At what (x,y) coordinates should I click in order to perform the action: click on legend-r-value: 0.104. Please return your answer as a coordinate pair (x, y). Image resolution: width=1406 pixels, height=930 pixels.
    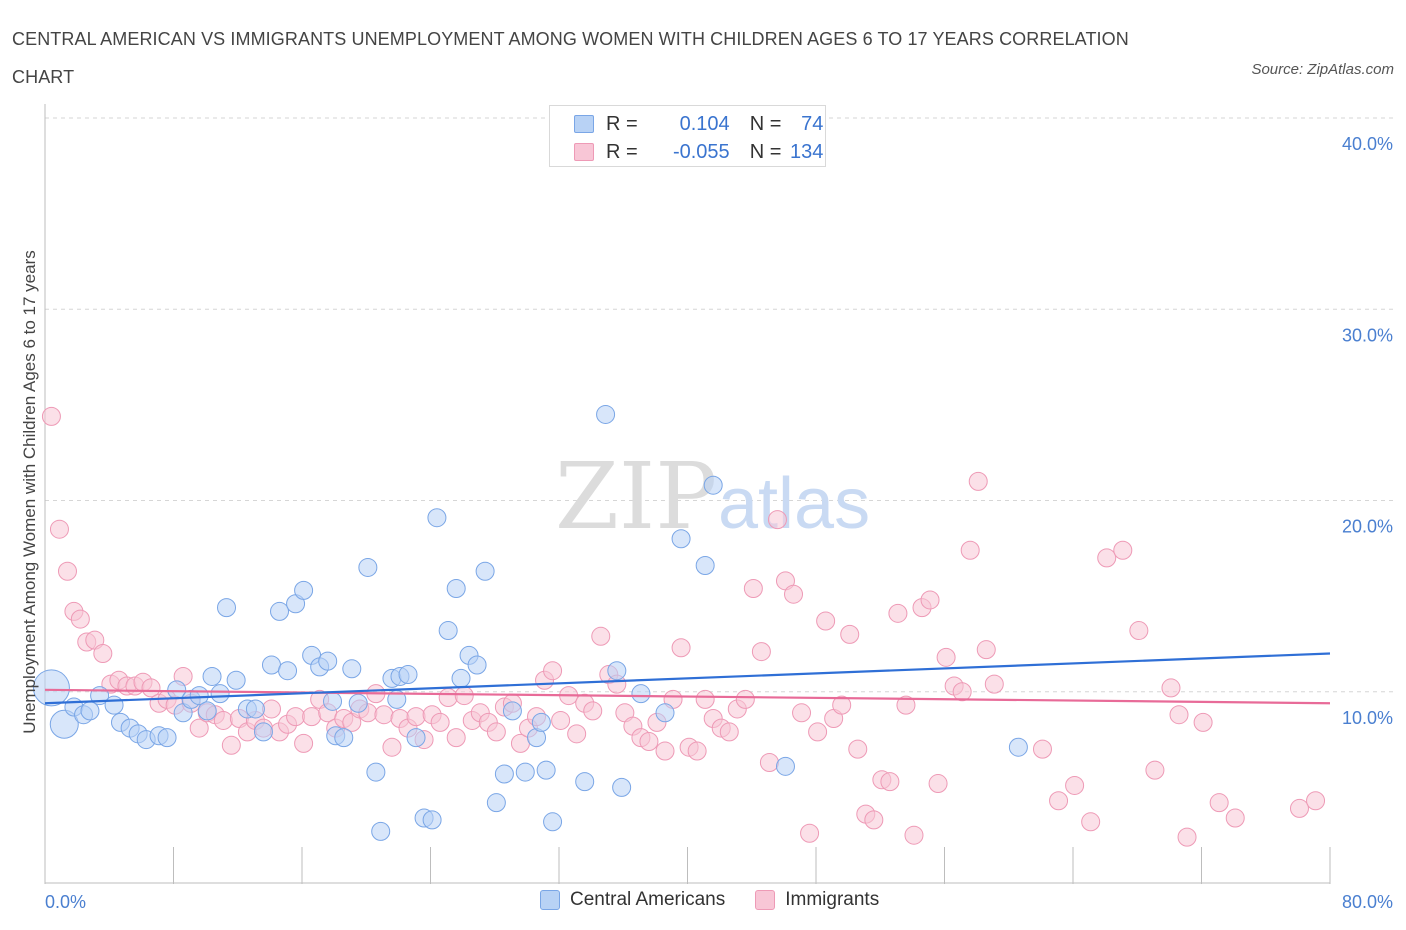
    Looking at the image, I should click on (704, 123).